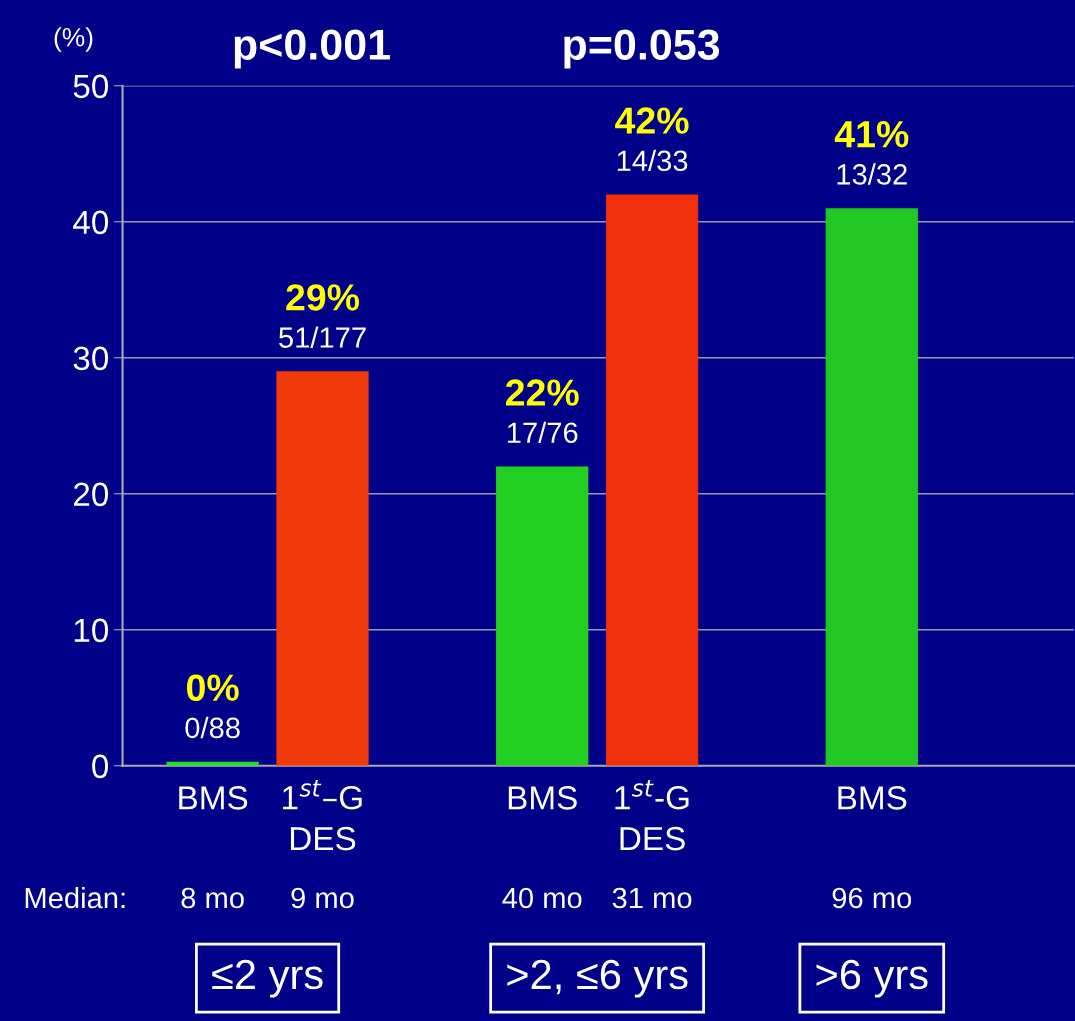 Image resolution: width=1075 pixels, height=1021 pixels. What do you see at coordinates (91, 358) in the screenshot?
I see `y-tick-label: 30` at bounding box center [91, 358].